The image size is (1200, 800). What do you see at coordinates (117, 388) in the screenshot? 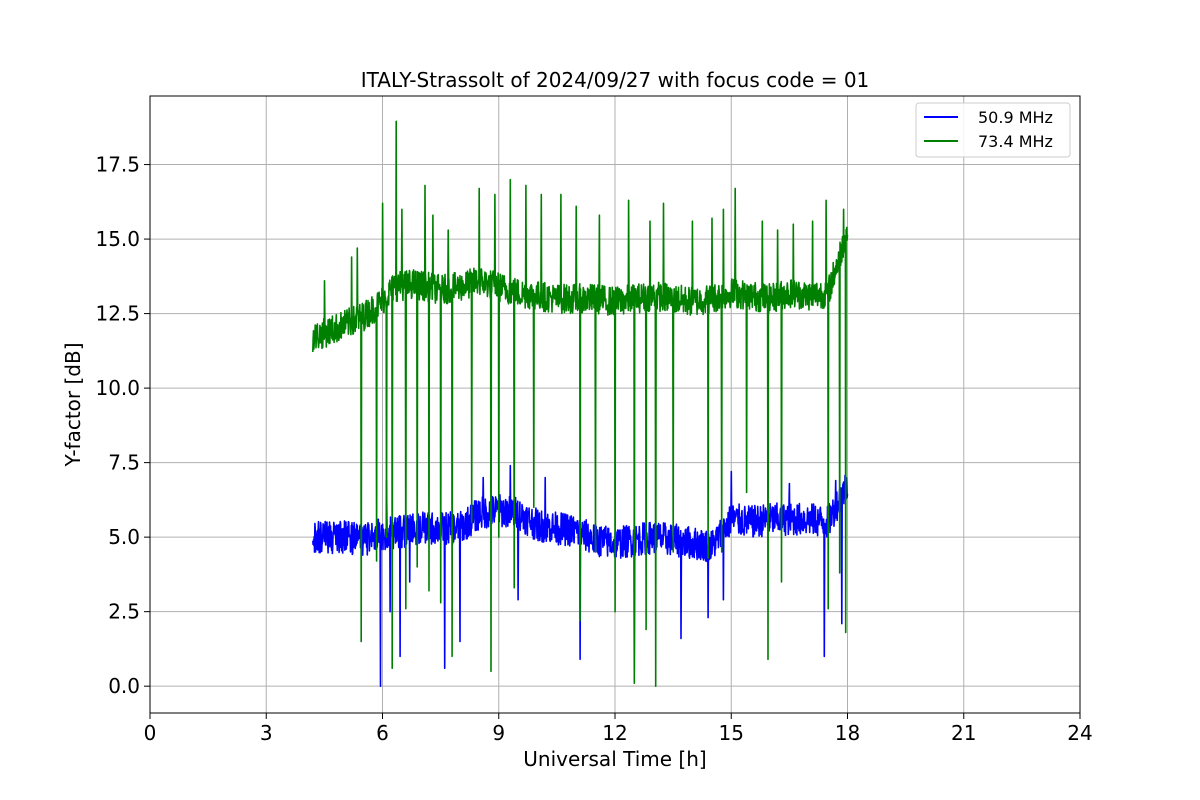
I see `y-tick-label: 10.0` at bounding box center [117, 388].